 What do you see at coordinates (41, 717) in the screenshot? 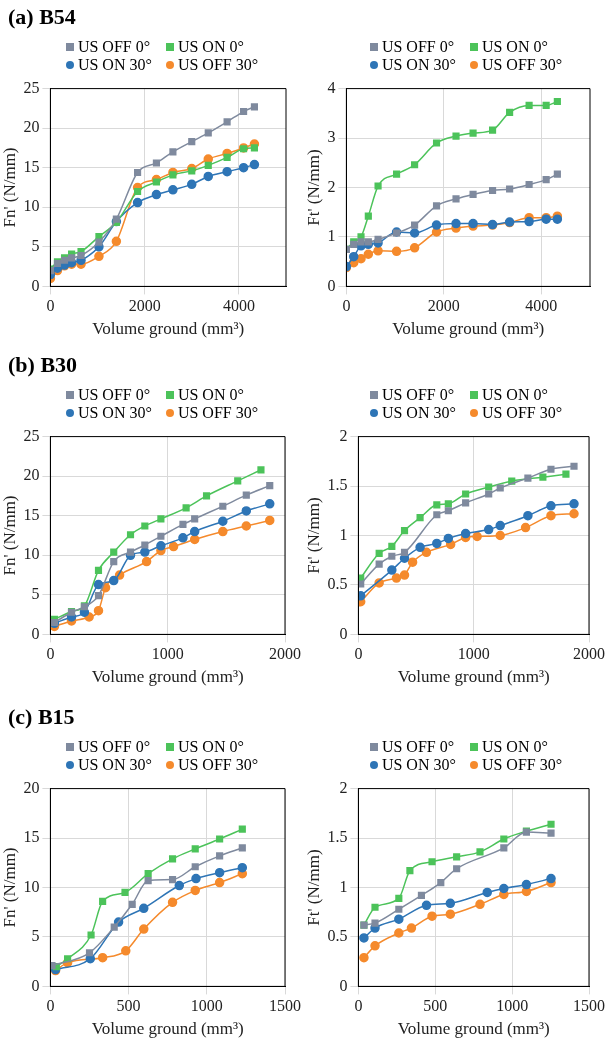
I see `chart-title: (c) B15` at bounding box center [41, 717].